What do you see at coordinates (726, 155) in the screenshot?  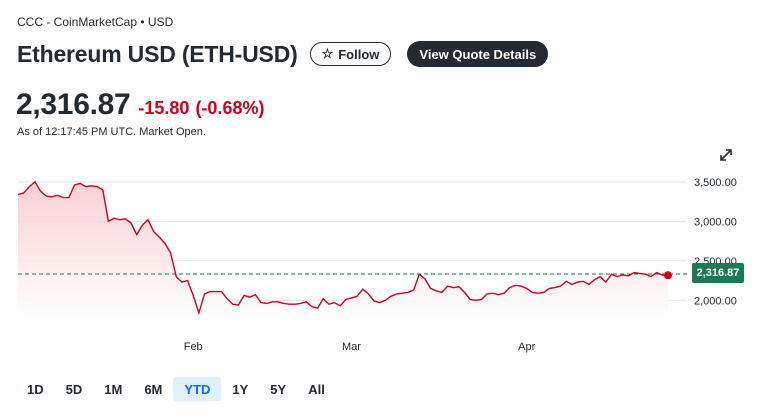 I see `expand-arrows-icon` at bounding box center [726, 155].